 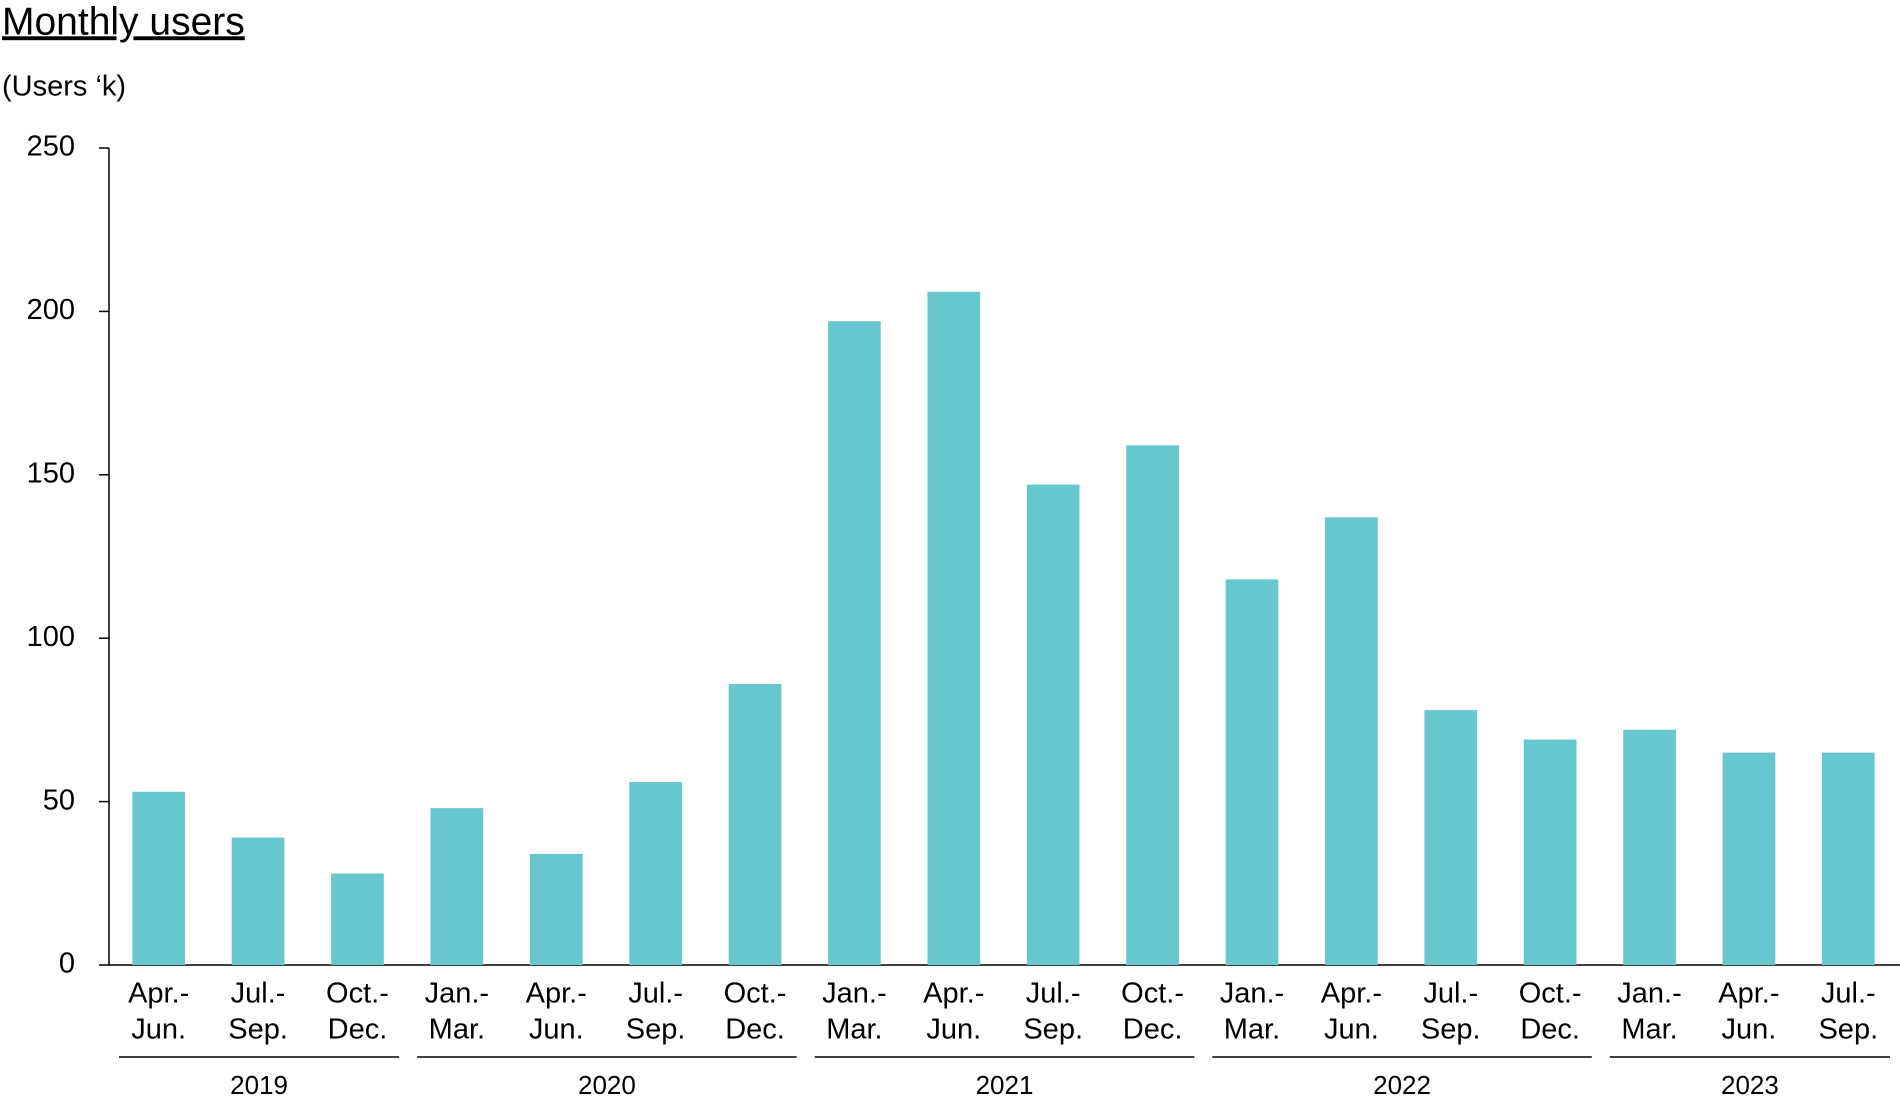 I want to click on y-tick-label: 150, so click(x=51, y=473).